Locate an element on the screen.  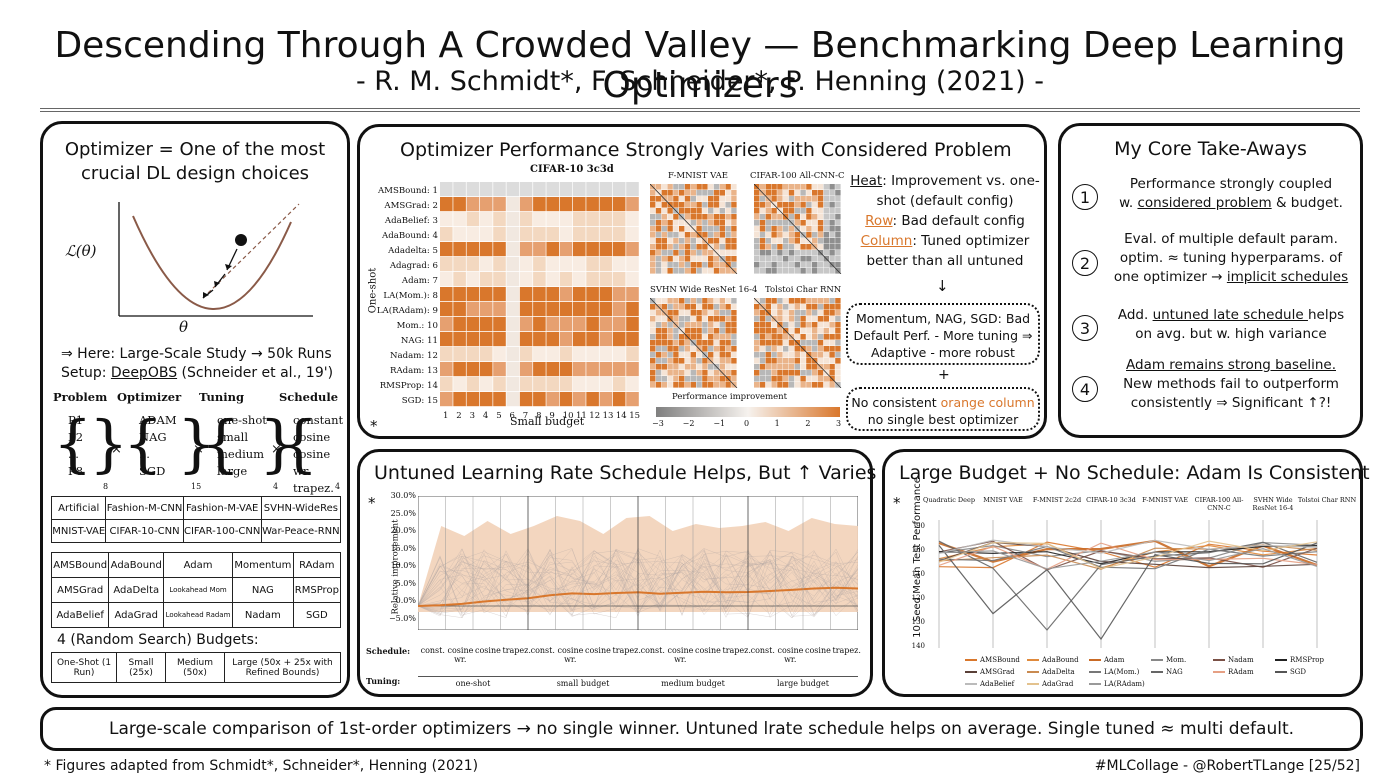
tuning-label: medium budget is located at coordinates (693, 682).